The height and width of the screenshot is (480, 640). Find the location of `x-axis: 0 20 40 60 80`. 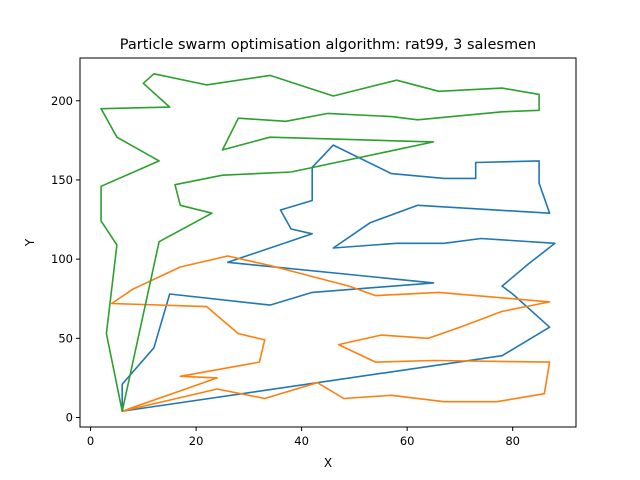

x-axis: 0 20 40 60 80 is located at coordinates (303, 437).